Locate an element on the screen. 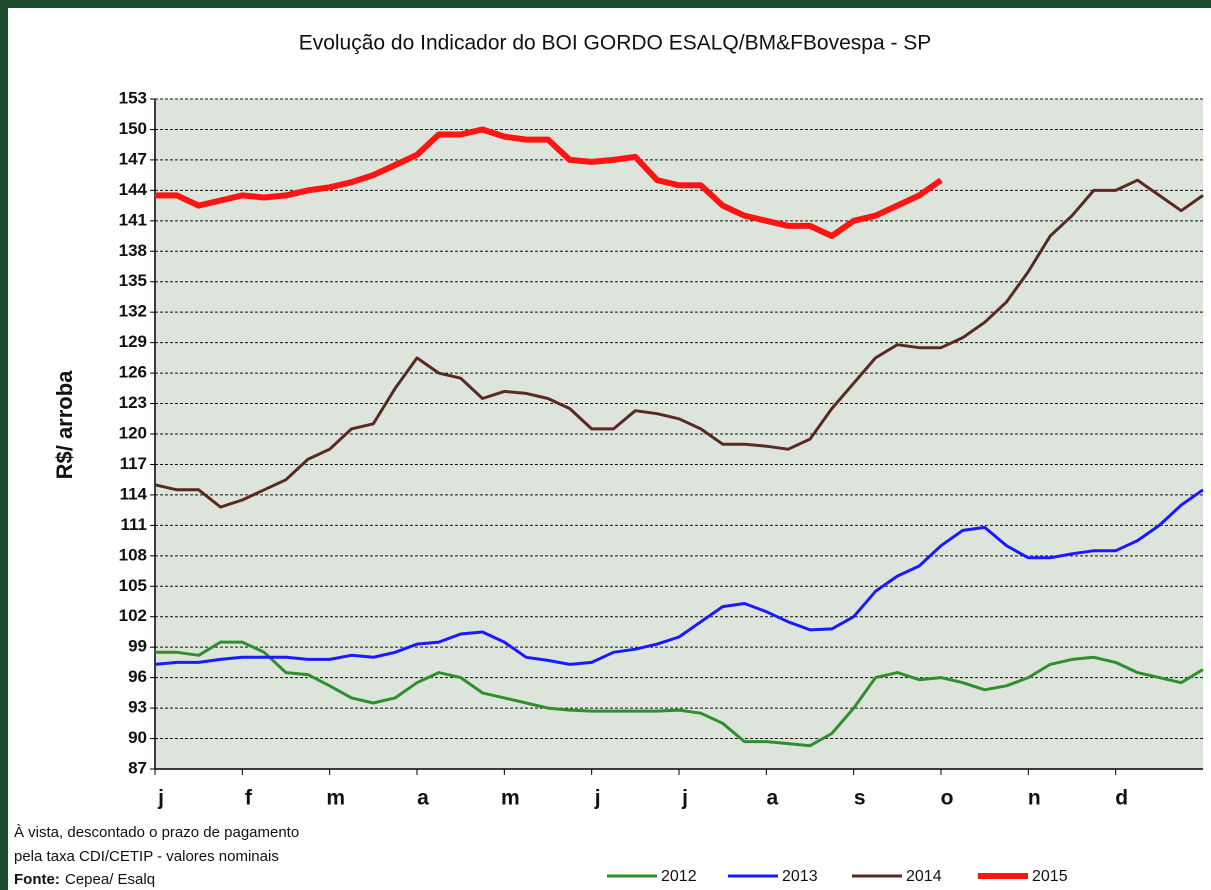  source: Cepea/ Esalq is located at coordinates (110, 879).